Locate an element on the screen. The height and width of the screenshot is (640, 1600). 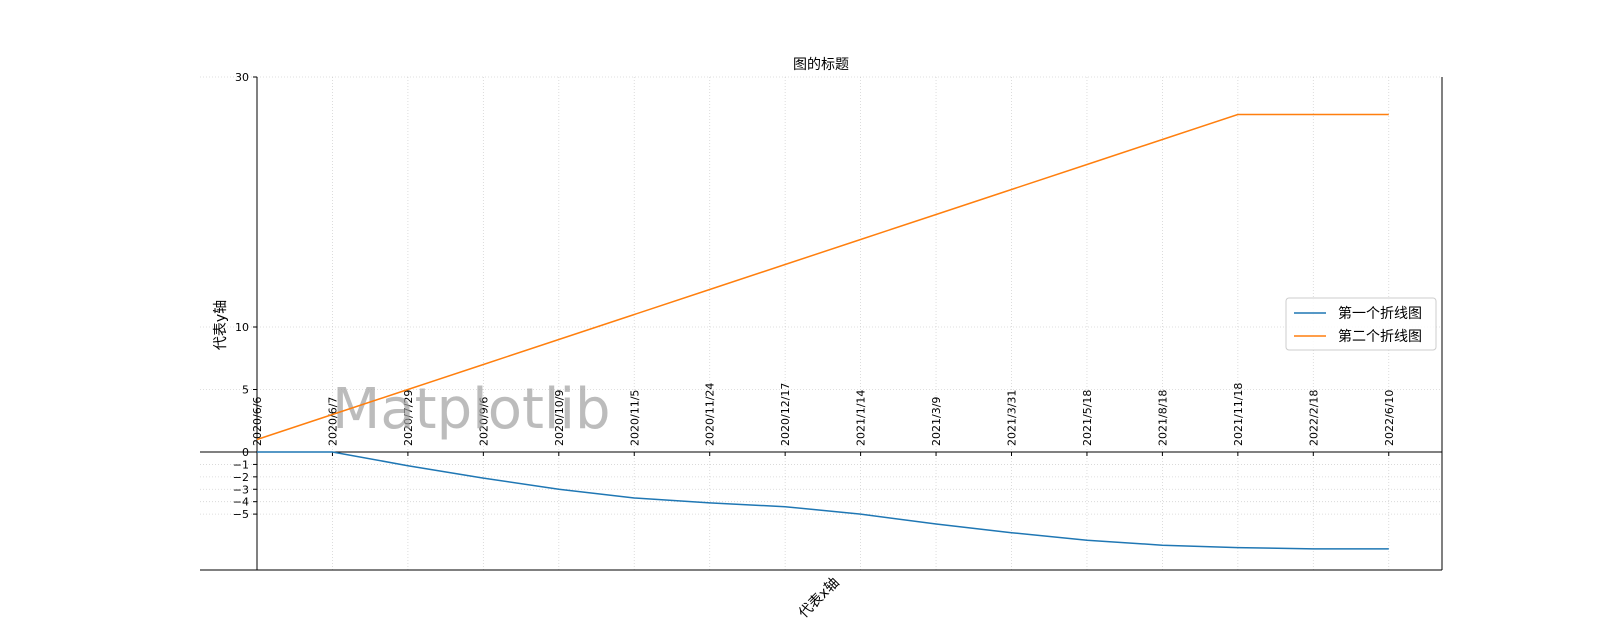
x-tick-label: 2020/6/7 is located at coordinates (332, 421).